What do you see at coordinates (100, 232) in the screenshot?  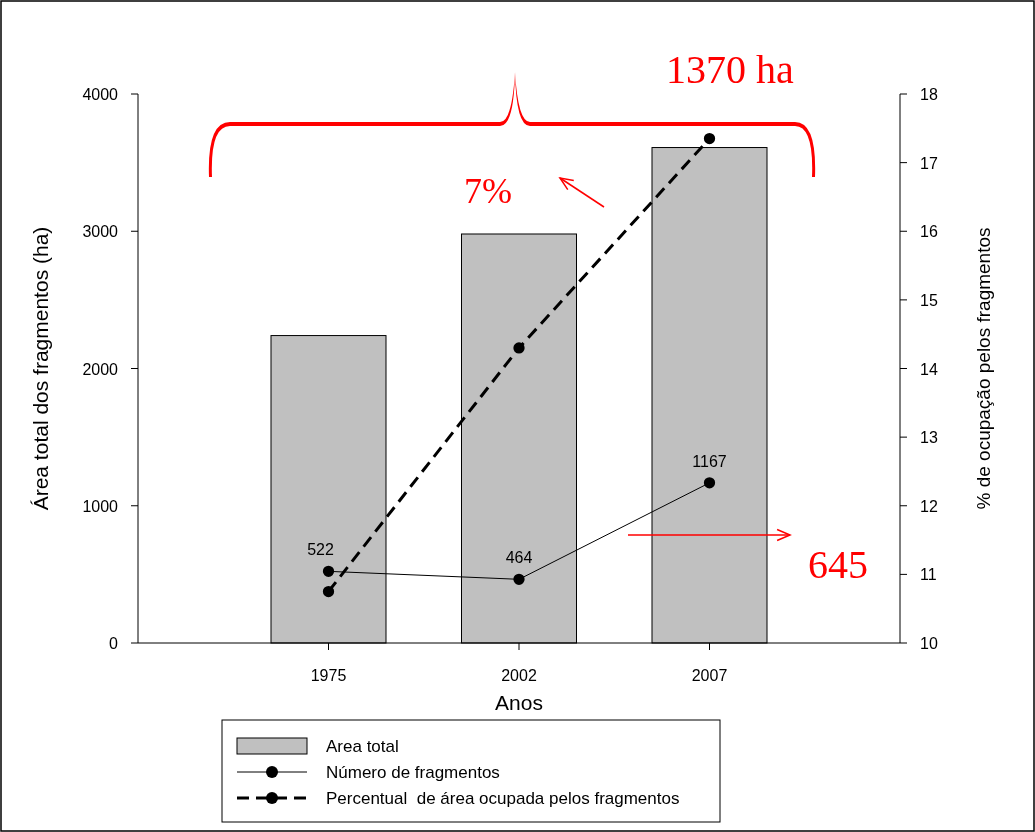 I see `y-tick-label: 3000` at bounding box center [100, 232].